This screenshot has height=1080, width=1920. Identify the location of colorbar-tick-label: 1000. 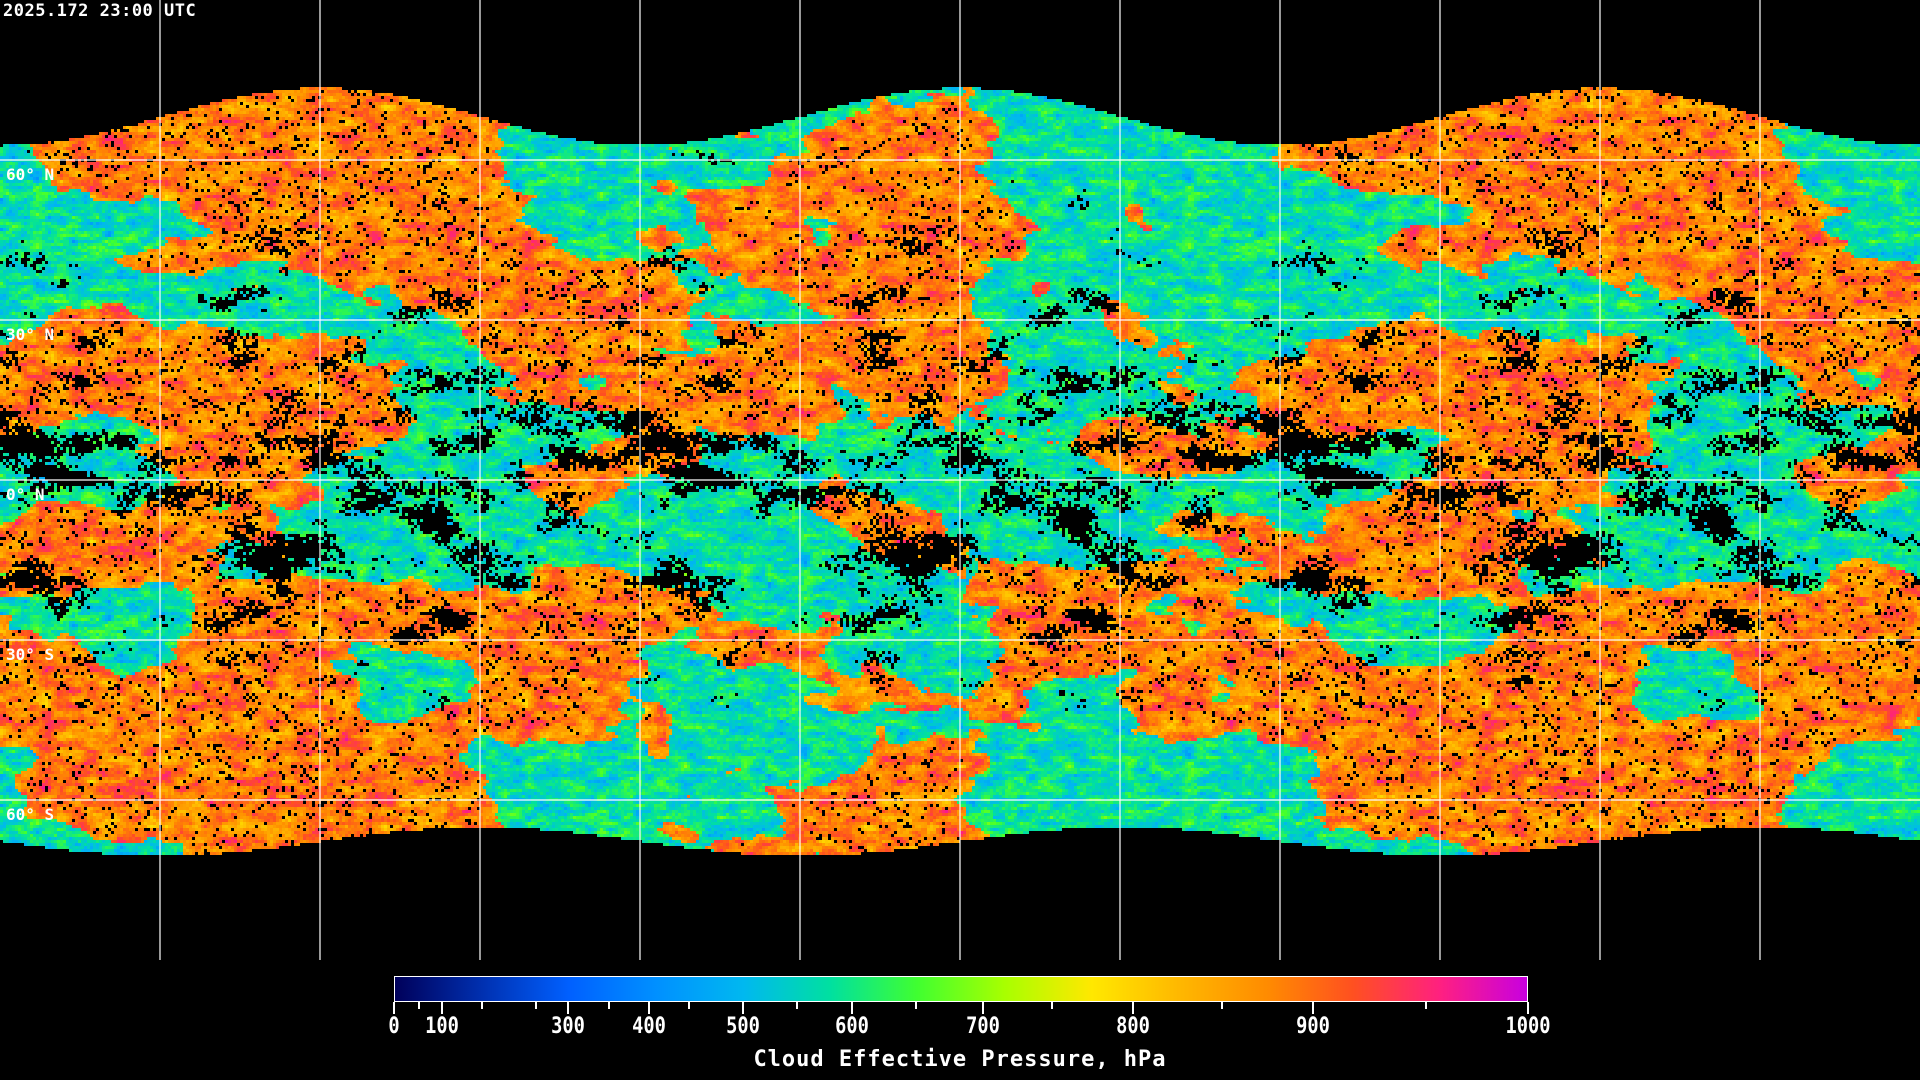
(1528, 1026).